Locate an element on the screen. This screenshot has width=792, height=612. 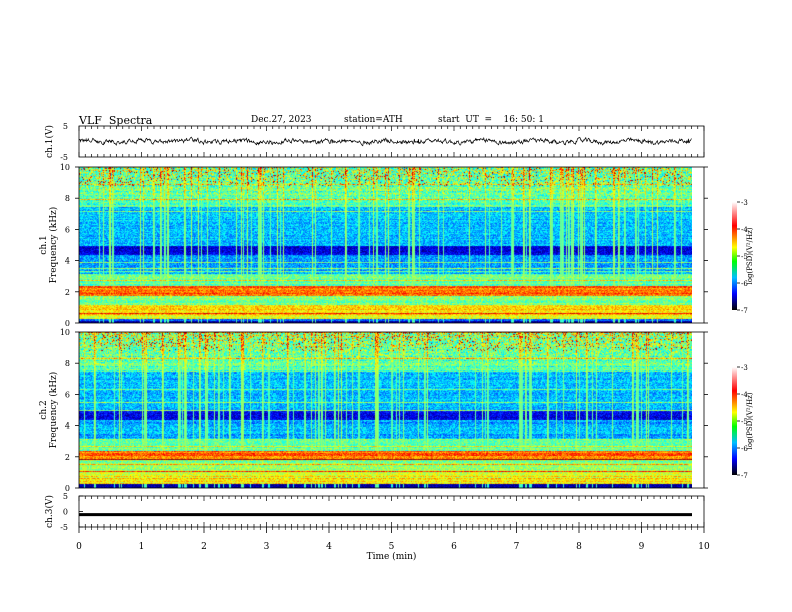
ch3-ytick-label: 5 is located at coordinates (65, 496).